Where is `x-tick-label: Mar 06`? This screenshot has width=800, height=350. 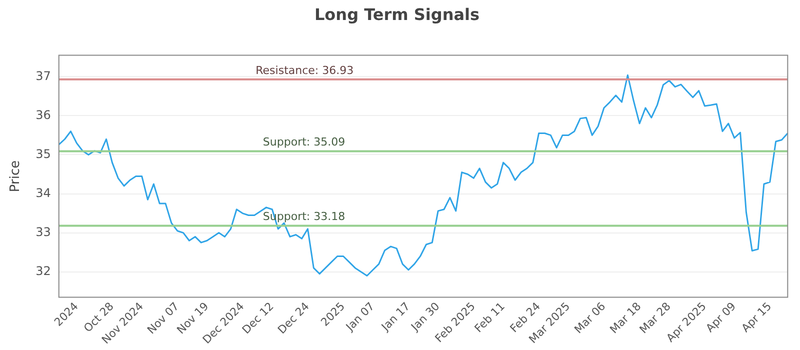 x-tick-label: Mar 06 is located at coordinates (590, 318).